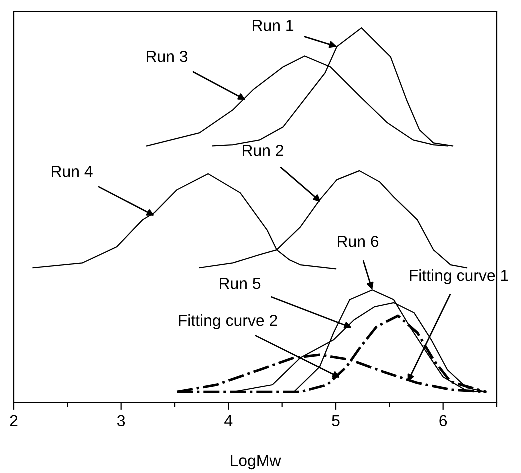 This screenshot has width=521, height=473. I want to click on annotation: Run 6, so click(358, 242).